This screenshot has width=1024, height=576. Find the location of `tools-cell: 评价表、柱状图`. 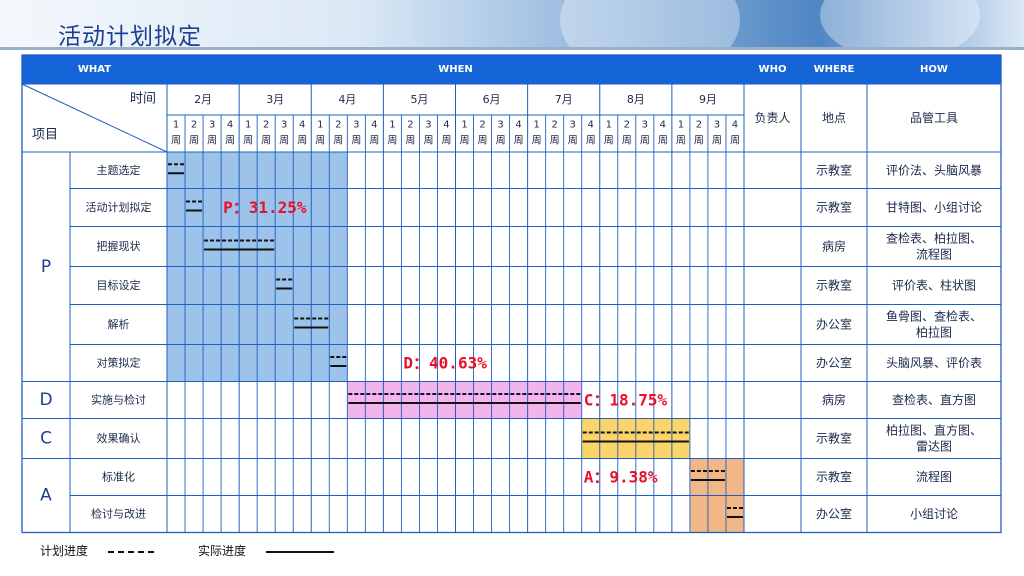

tools-cell: 评价表、柱状图 is located at coordinates (934, 285).